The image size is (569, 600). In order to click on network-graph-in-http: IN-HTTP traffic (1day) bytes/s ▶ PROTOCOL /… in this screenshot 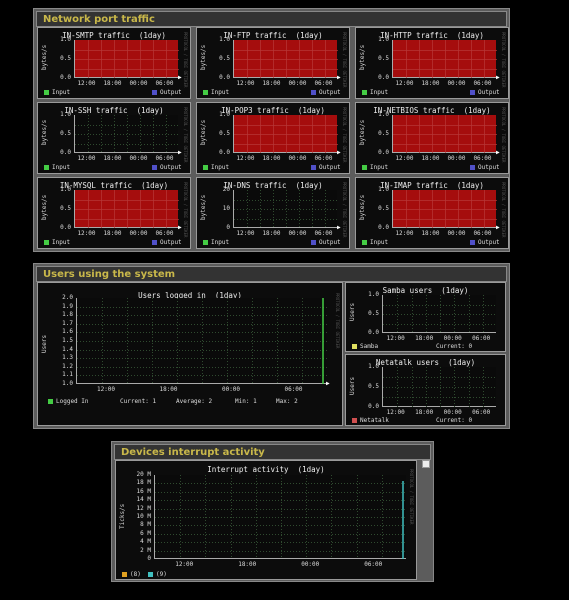, I will do `click(432, 63)`.